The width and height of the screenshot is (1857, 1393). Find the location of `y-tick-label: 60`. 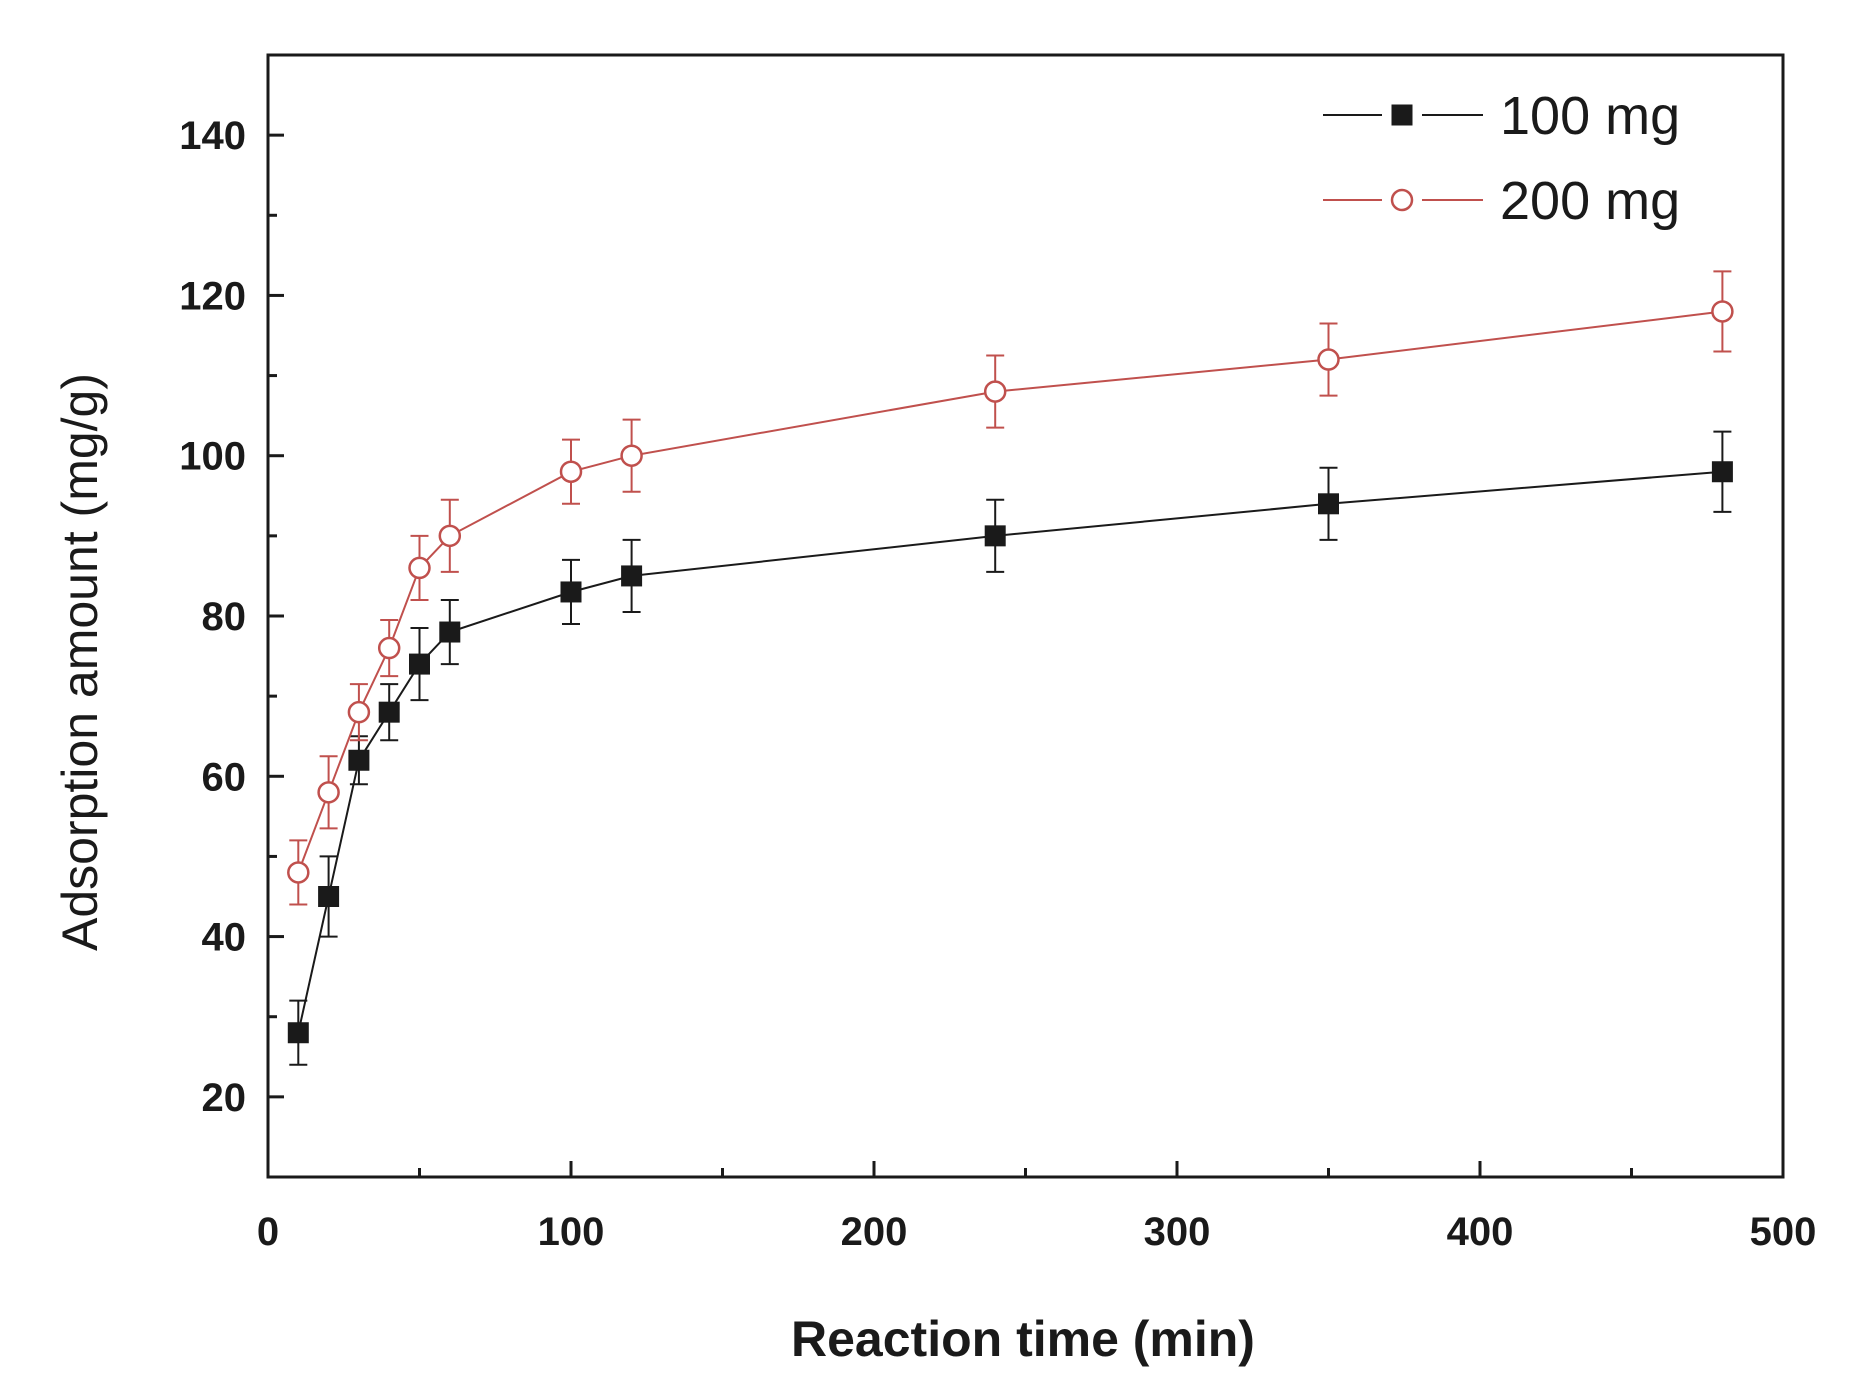

y-tick-label: 60 is located at coordinates (224, 777).